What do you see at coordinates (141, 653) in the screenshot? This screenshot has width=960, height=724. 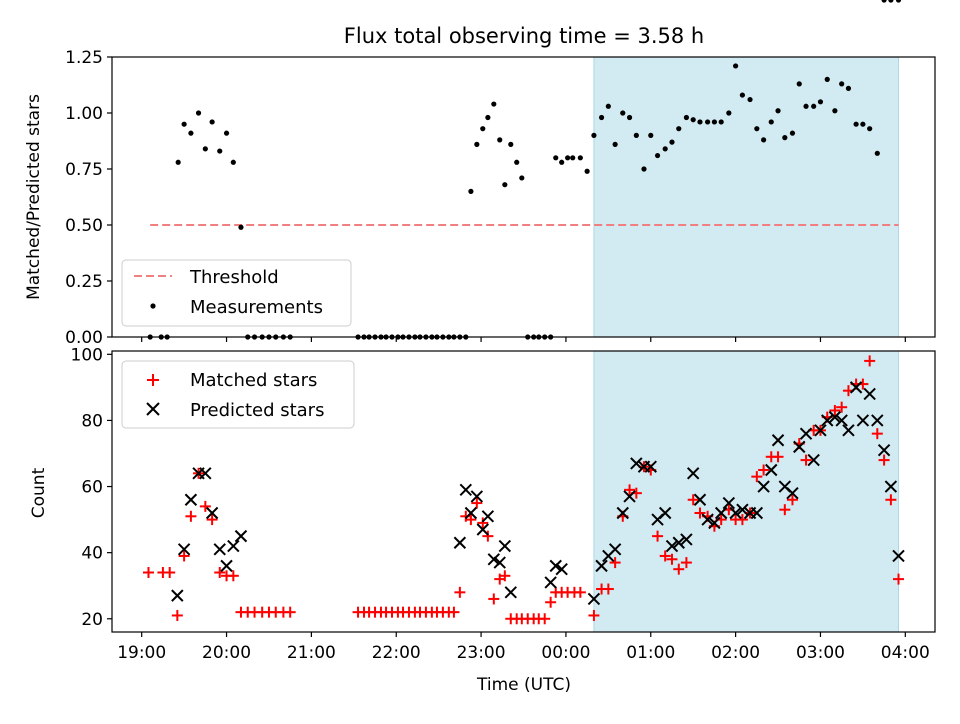 I see `x-tick-label: 19:00` at bounding box center [141, 653].